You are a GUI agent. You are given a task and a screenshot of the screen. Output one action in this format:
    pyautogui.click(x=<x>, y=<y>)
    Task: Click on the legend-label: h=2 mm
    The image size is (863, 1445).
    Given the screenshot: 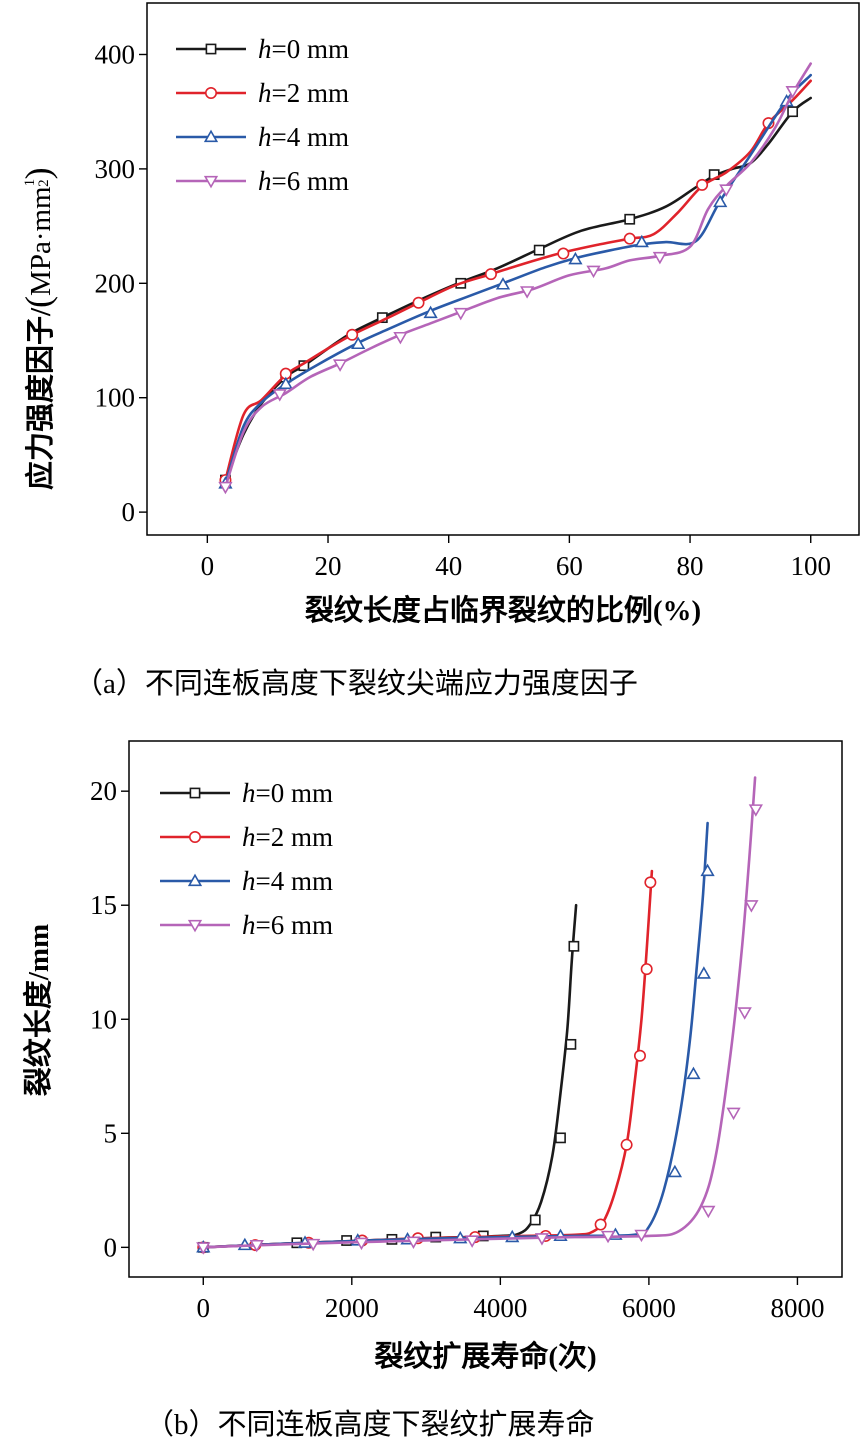 What is the action you would take?
    pyautogui.click(x=303, y=93)
    